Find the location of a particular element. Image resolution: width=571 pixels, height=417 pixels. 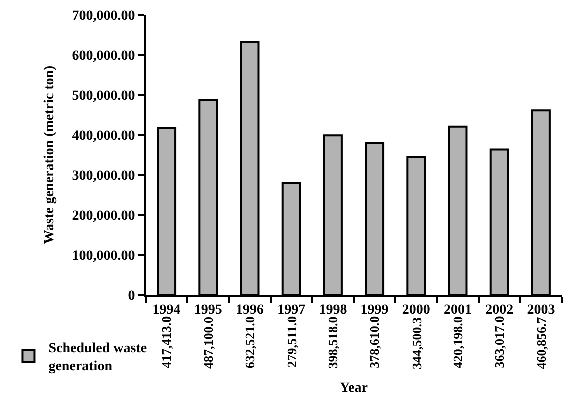

y-tick-label: 100,000.00 is located at coordinates (104, 256).